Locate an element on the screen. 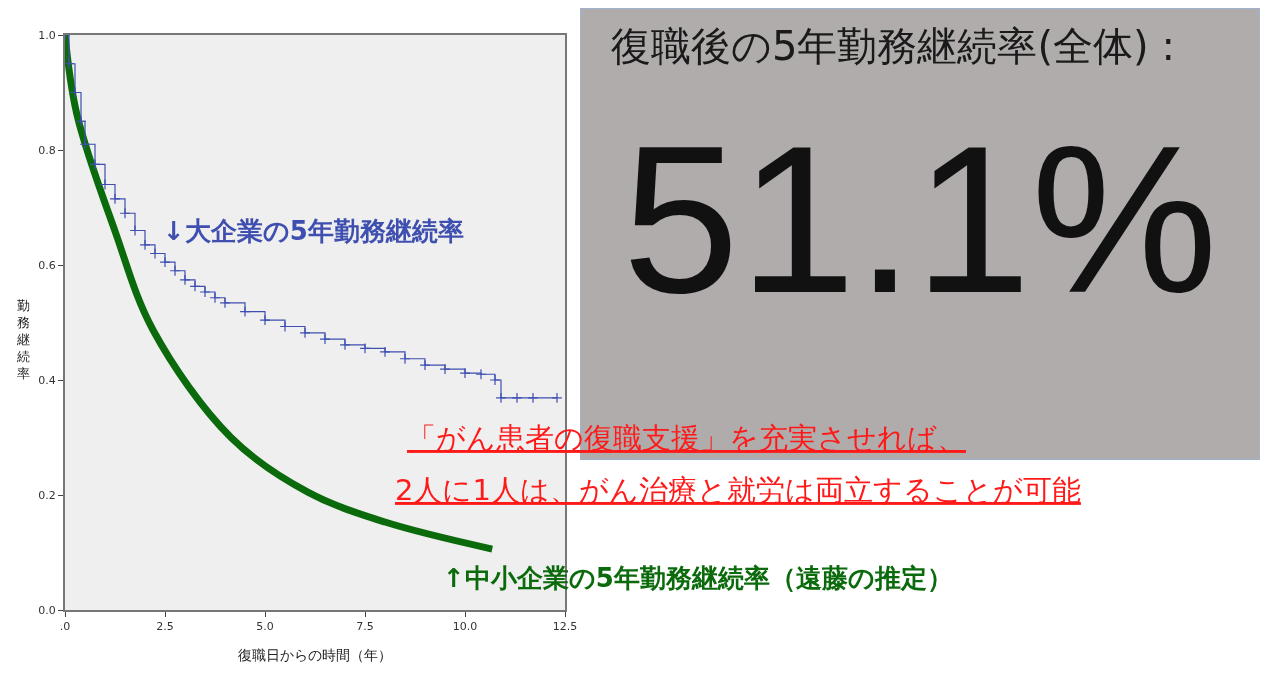 This screenshot has width=1266, height=675. text: 復職後の5年勤務継続率(全体) : is located at coordinates (893, 46).